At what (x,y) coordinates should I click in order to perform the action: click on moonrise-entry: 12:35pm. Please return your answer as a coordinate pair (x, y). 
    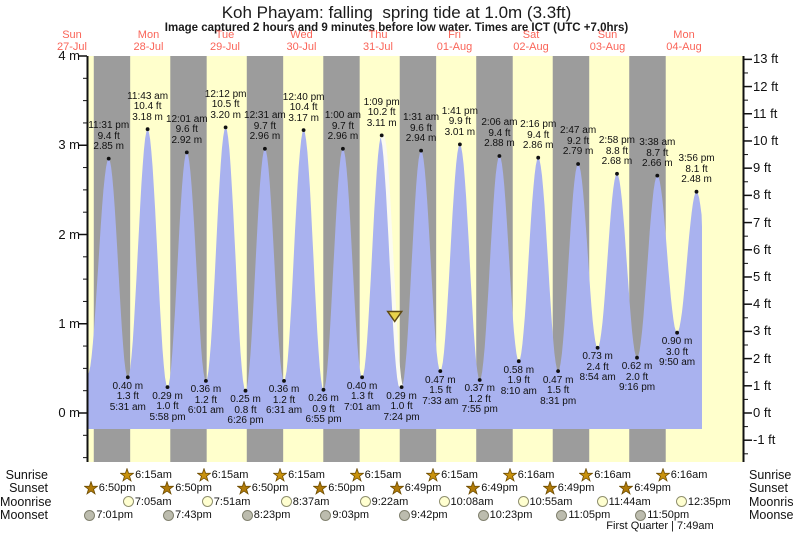
    Looking at the image, I should click on (703, 501).